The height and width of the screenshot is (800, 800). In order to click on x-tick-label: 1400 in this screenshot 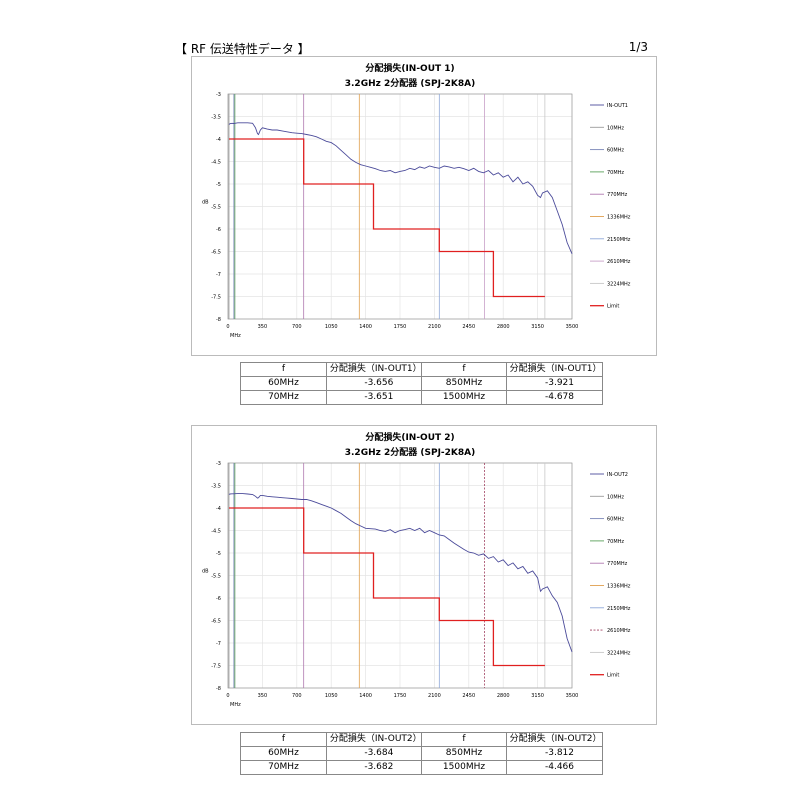, I will do `click(365, 327)`.